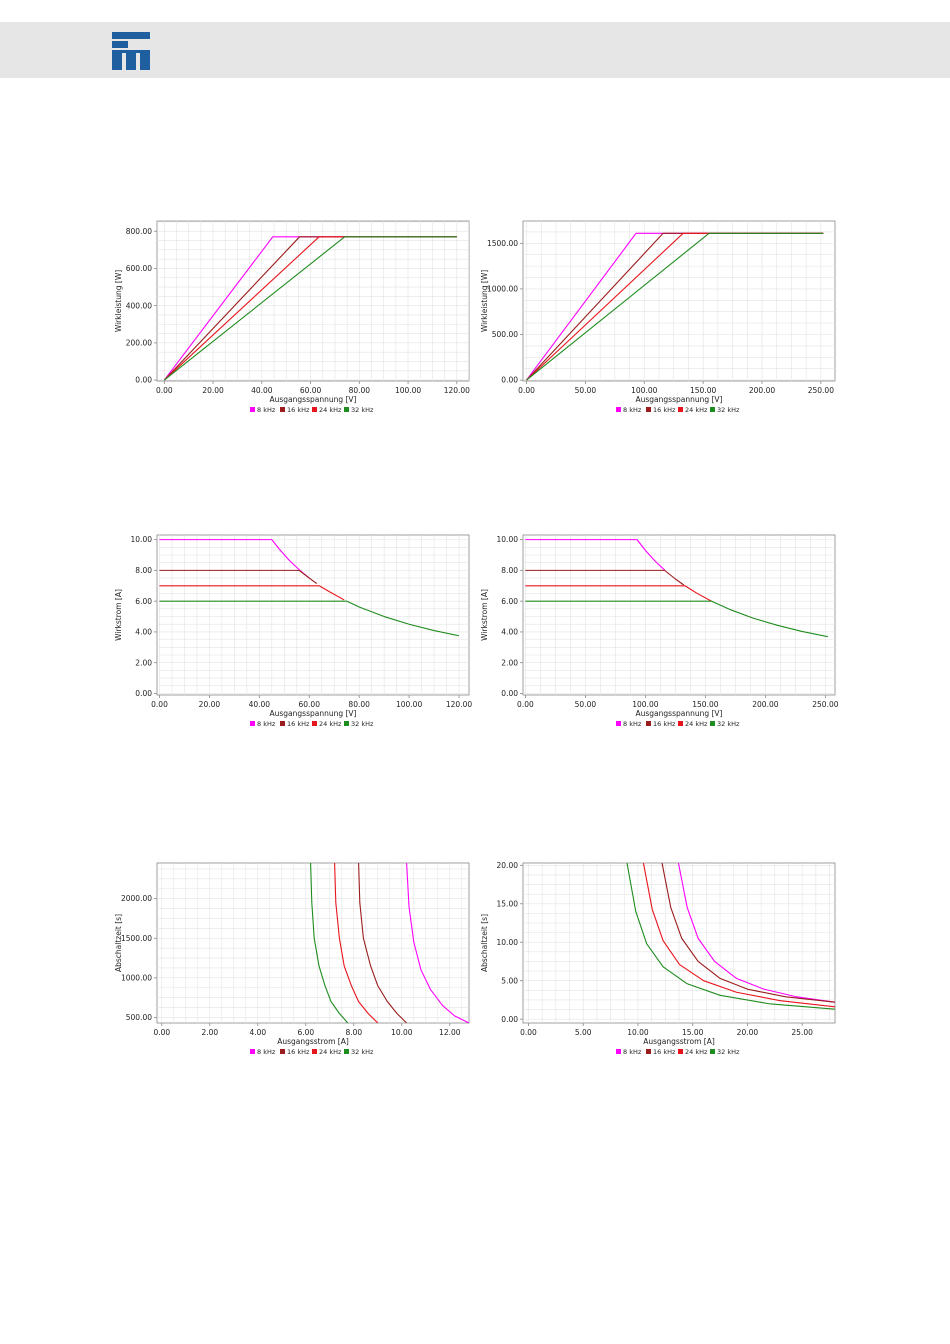 The height and width of the screenshot is (1344, 950). I want to click on x-tick-label: 15.00, so click(693, 1032).